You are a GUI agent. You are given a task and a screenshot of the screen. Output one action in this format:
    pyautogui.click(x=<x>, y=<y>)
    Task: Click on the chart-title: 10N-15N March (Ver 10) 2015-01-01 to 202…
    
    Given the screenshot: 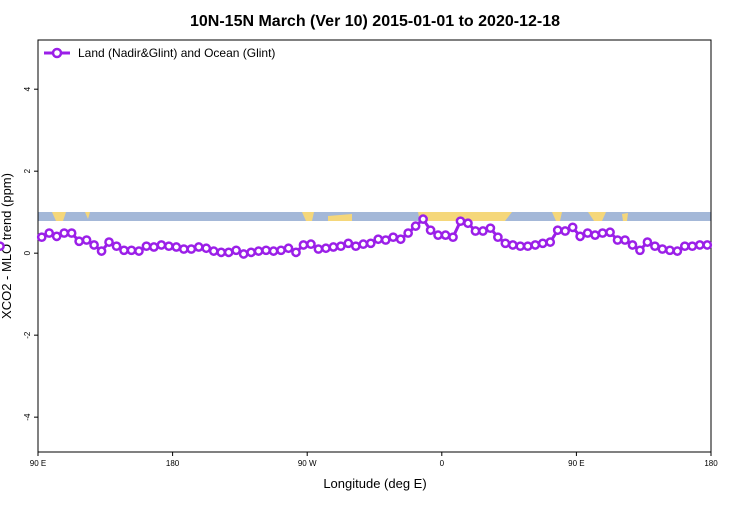 What is the action you would take?
    pyautogui.click(x=375, y=21)
    